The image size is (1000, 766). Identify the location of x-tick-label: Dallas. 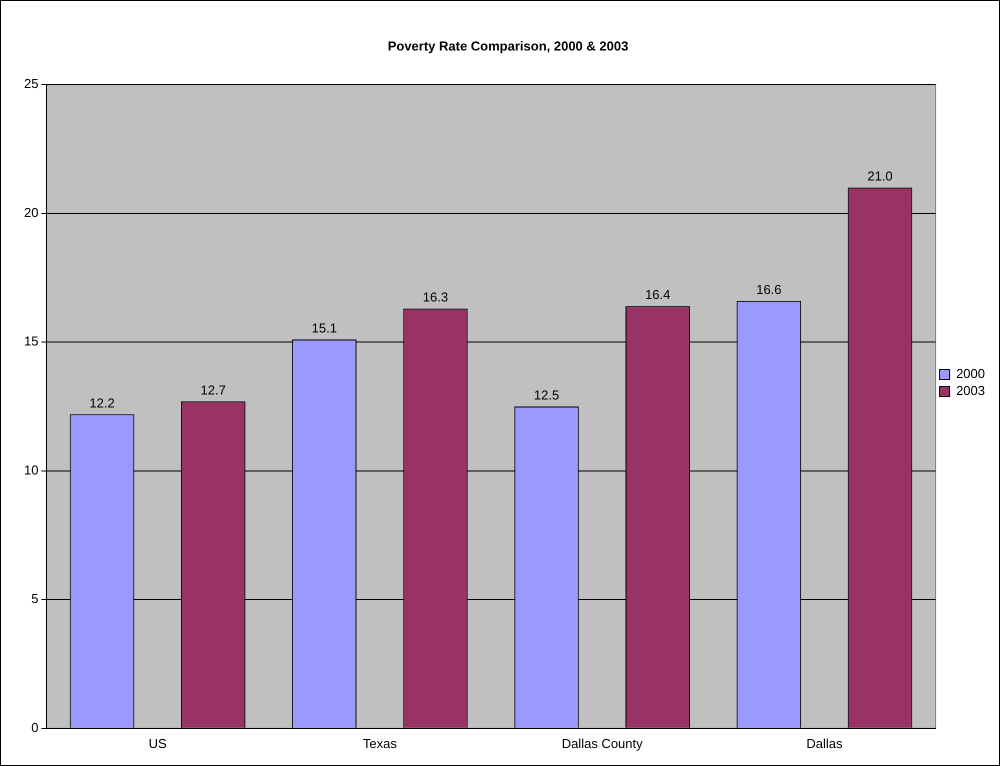
(824, 743).